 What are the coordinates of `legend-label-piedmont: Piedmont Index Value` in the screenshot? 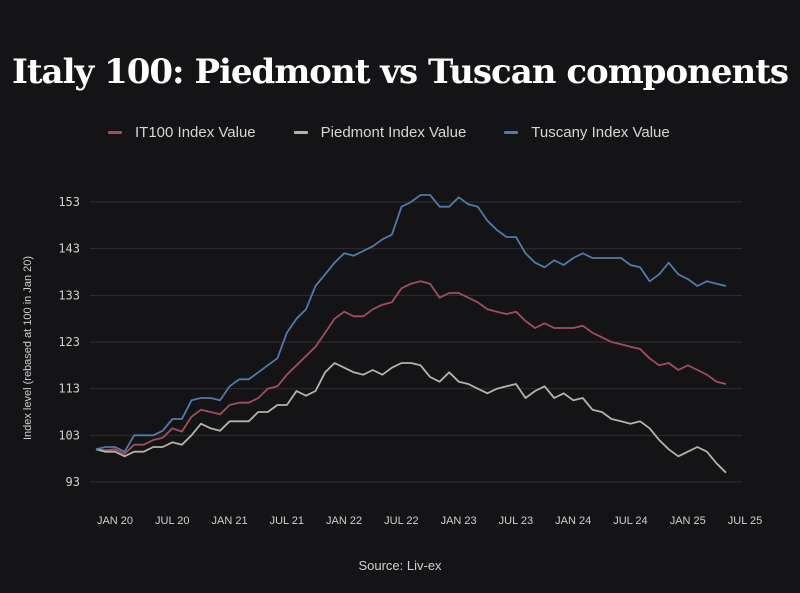 It's located at (393, 132).